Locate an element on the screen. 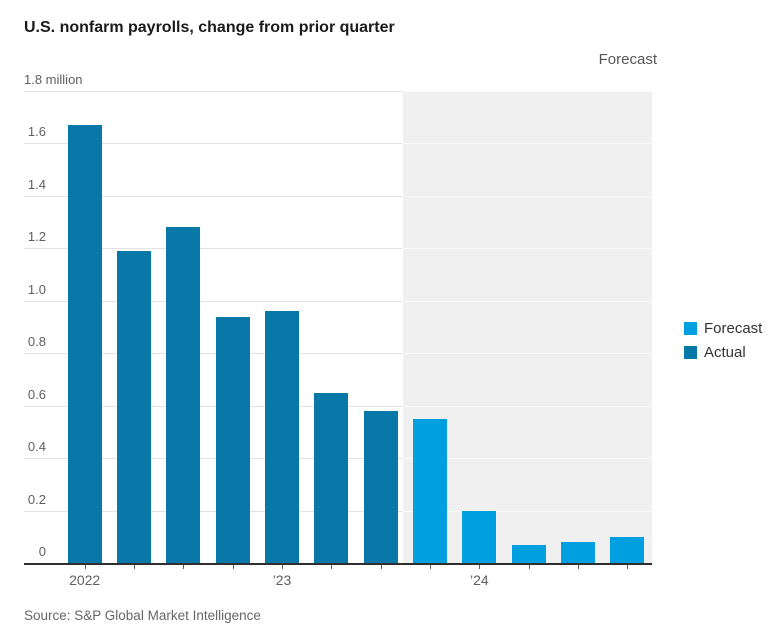 Image resolution: width=768 pixels, height=635 pixels. x-axis-line is located at coordinates (338, 564).